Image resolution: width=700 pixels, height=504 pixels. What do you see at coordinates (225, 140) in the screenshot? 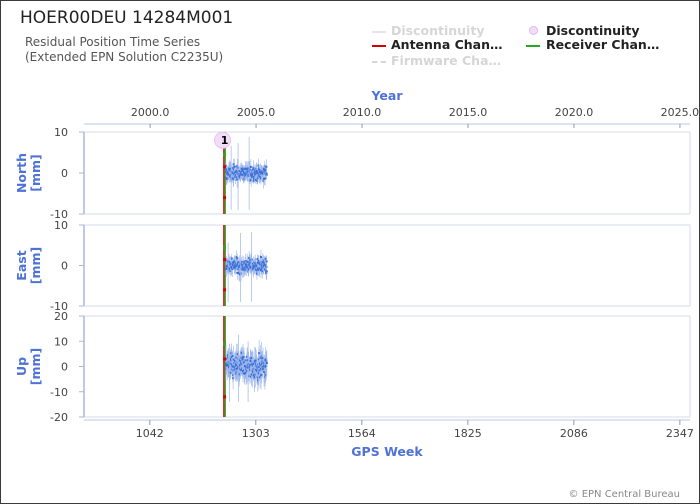
I see `discontinuity-label: 1` at bounding box center [225, 140].